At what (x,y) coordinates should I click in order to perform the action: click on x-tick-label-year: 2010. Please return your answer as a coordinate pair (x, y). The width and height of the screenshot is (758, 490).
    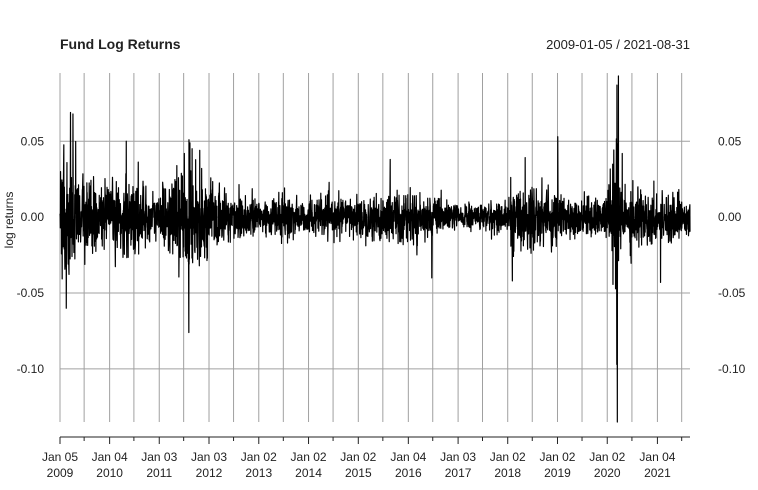
    Looking at the image, I should click on (109, 473).